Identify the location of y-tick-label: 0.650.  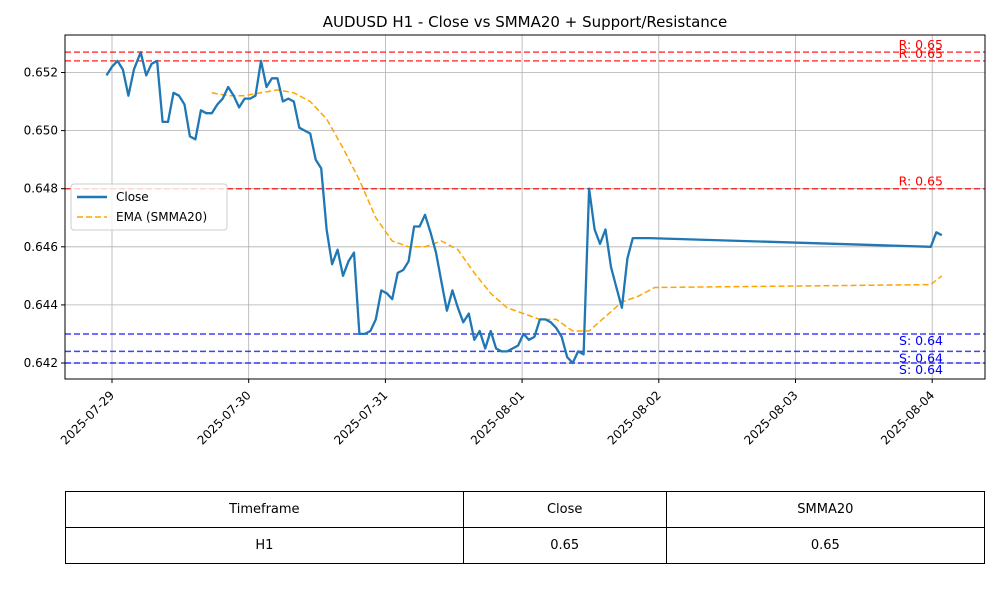
(41, 131).